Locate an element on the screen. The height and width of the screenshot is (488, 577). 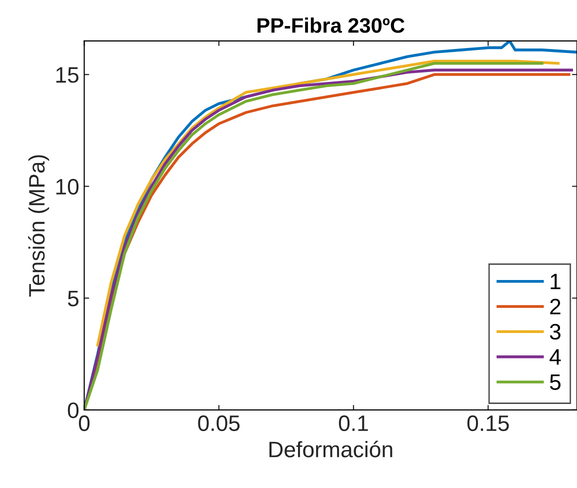
legend-label: 2 is located at coordinates (555, 306).